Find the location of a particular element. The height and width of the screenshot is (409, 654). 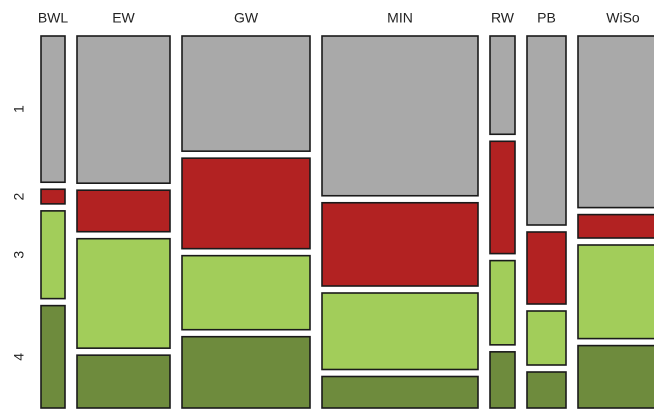

column-label: RW is located at coordinates (503, 18).